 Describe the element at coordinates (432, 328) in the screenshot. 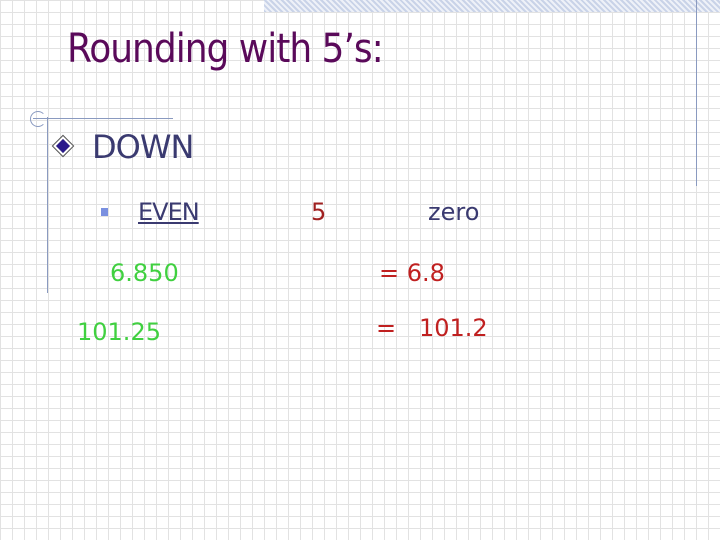

I see `example-result: = 101.2` at that location.